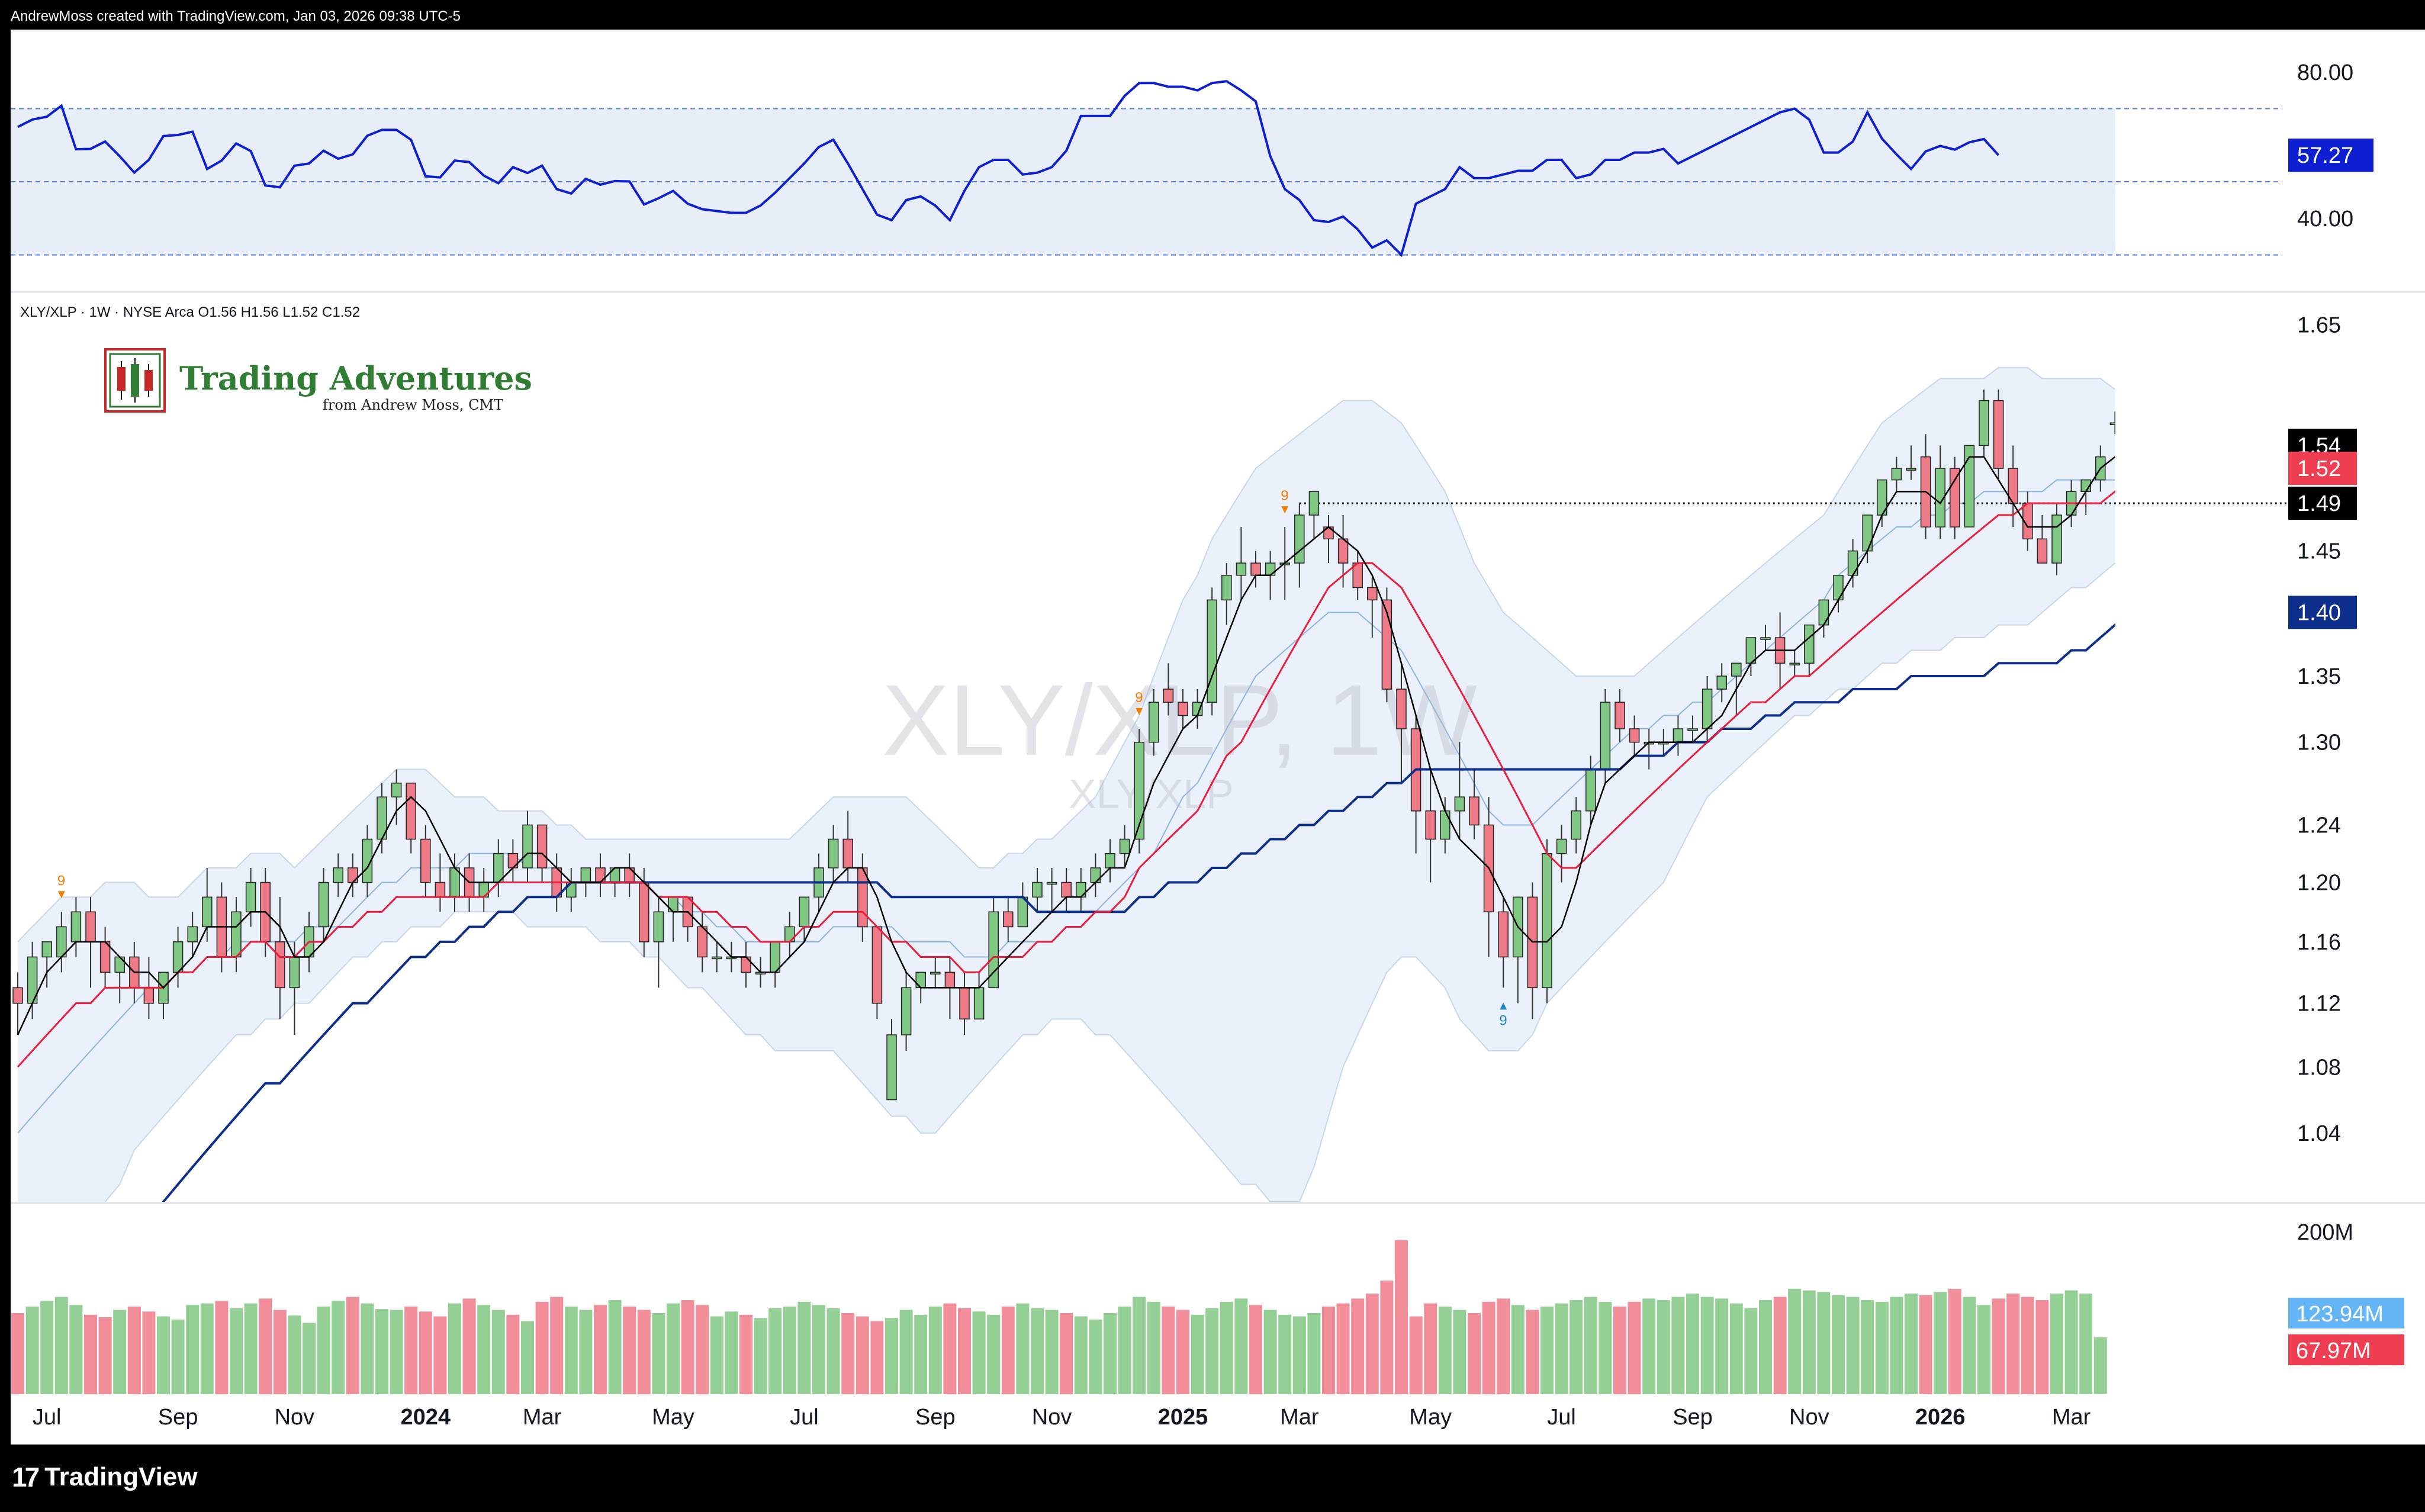  What do you see at coordinates (1503, 1006) in the screenshot?
I see `td-arrow-up-icon` at bounding box center [1503, 1006].